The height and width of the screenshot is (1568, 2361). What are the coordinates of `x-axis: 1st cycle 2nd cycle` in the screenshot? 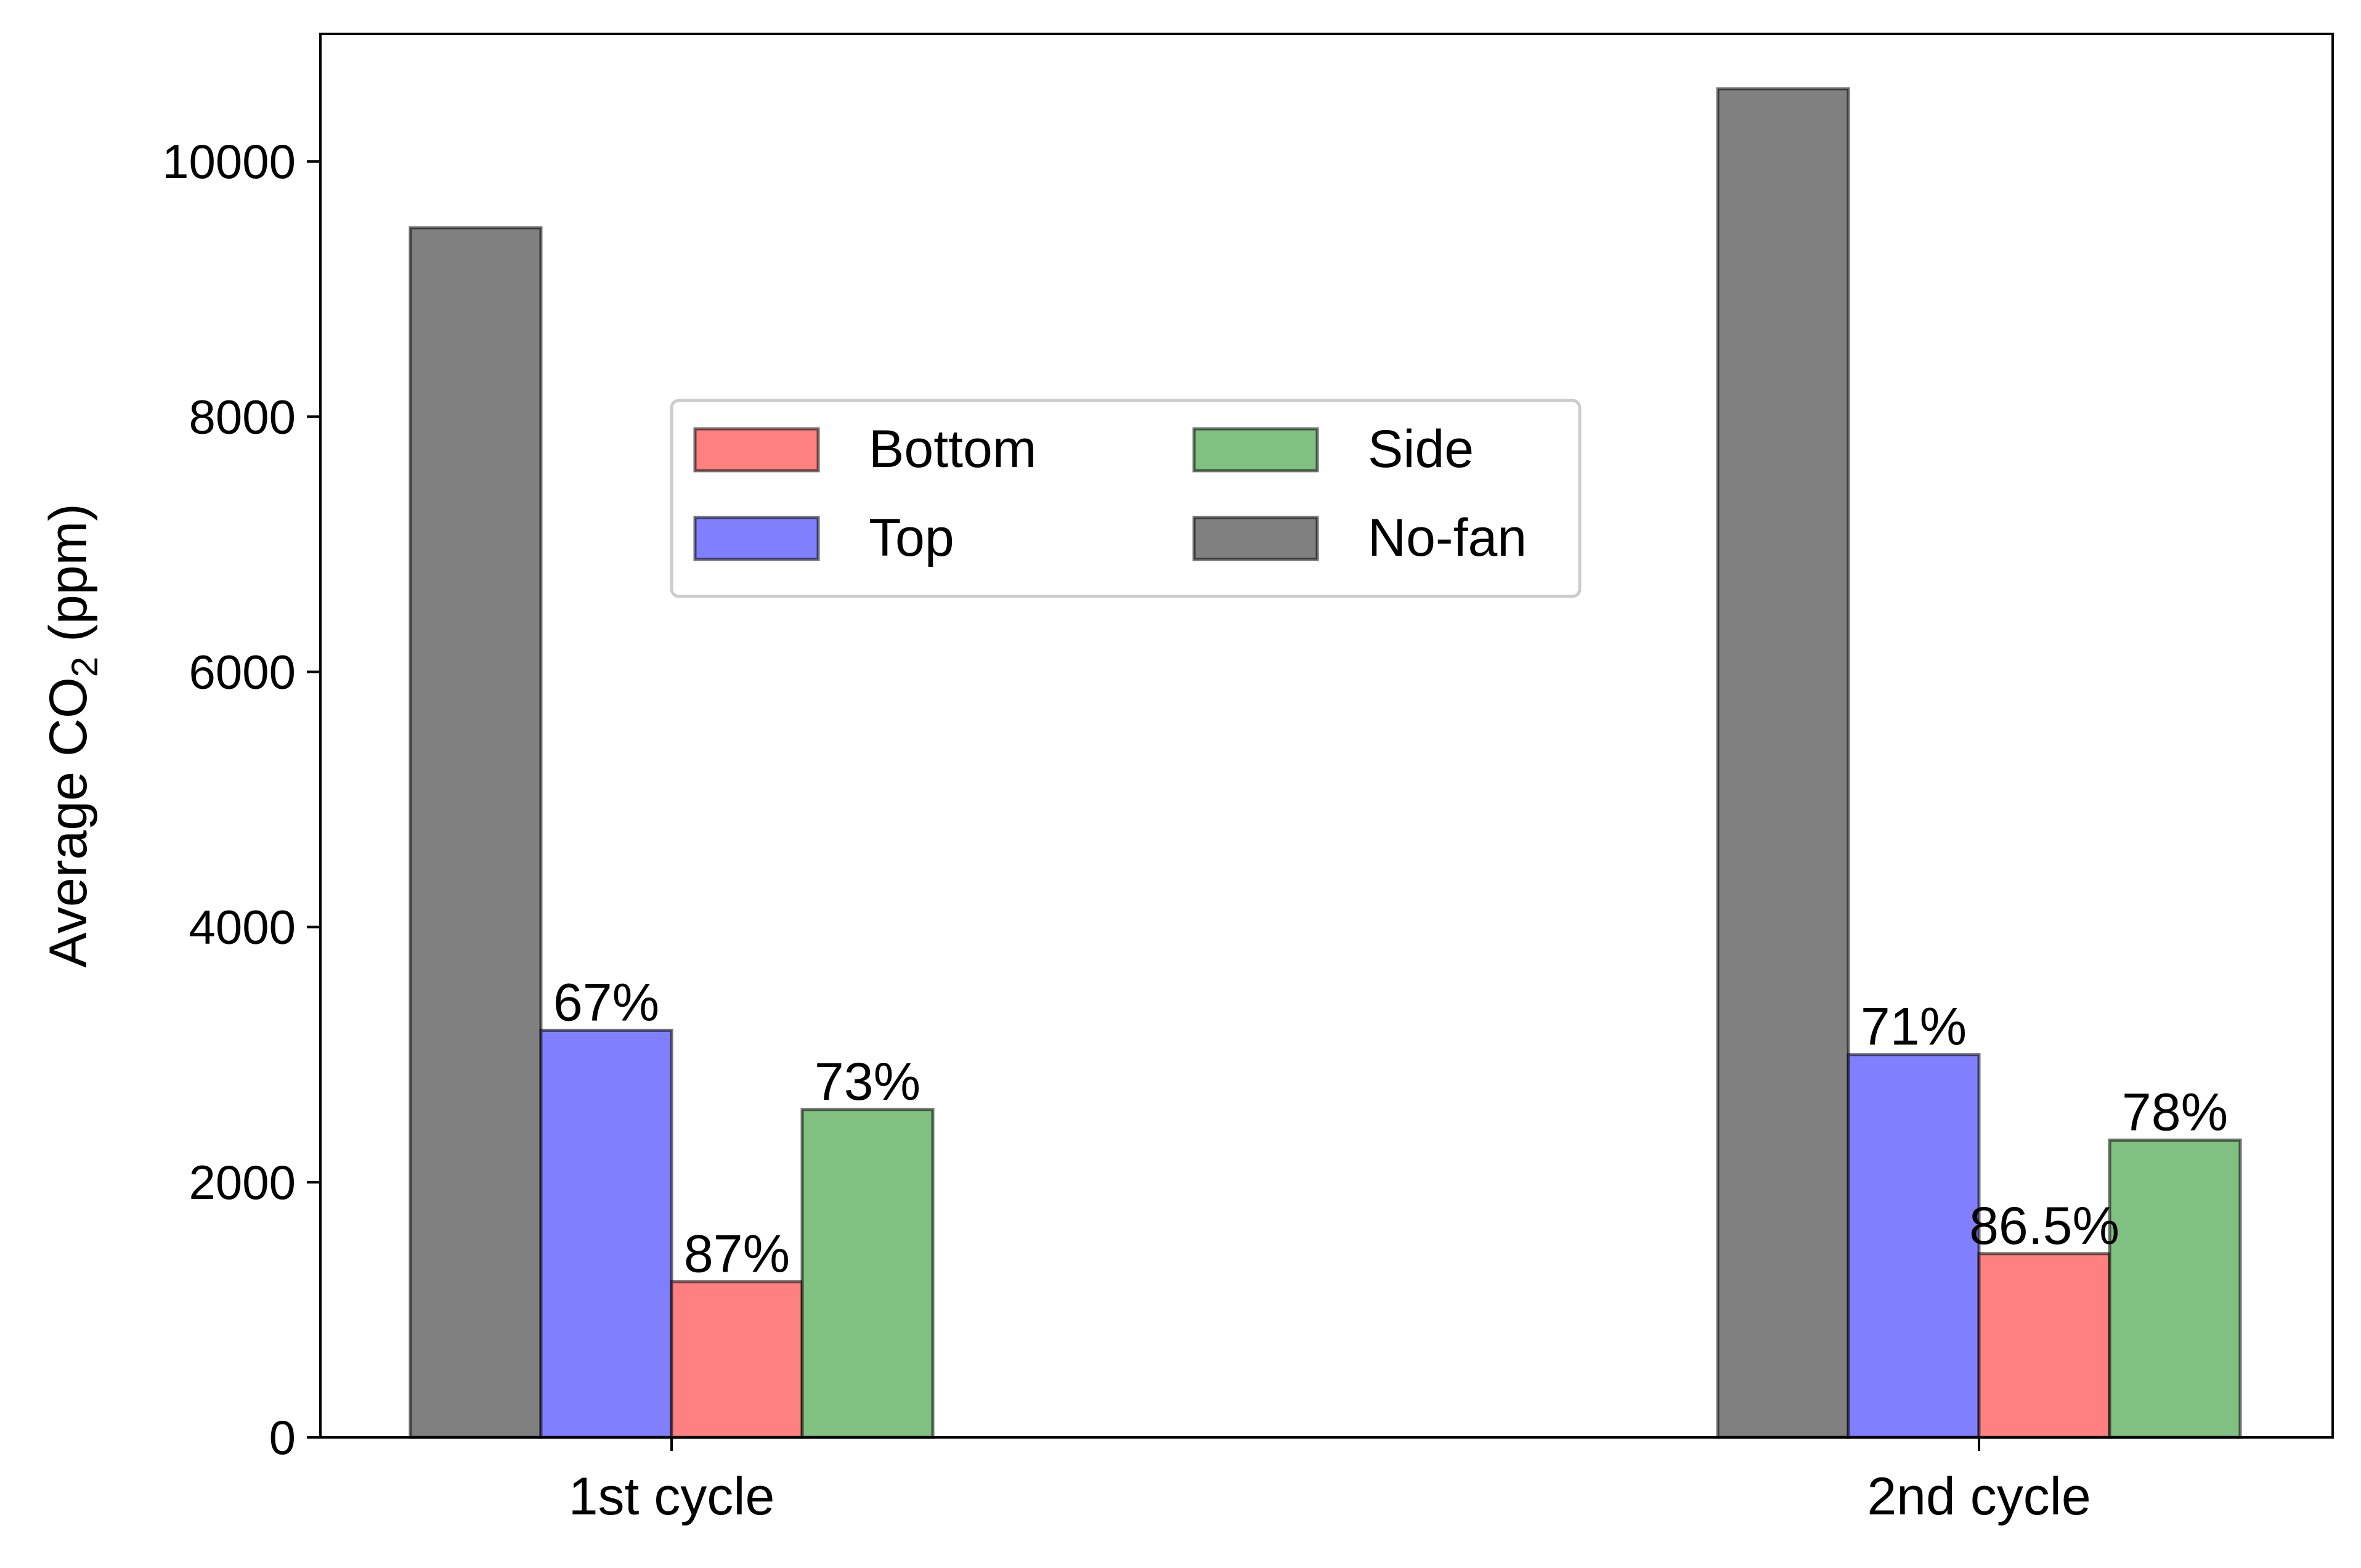 It's located at (1330, 1482).